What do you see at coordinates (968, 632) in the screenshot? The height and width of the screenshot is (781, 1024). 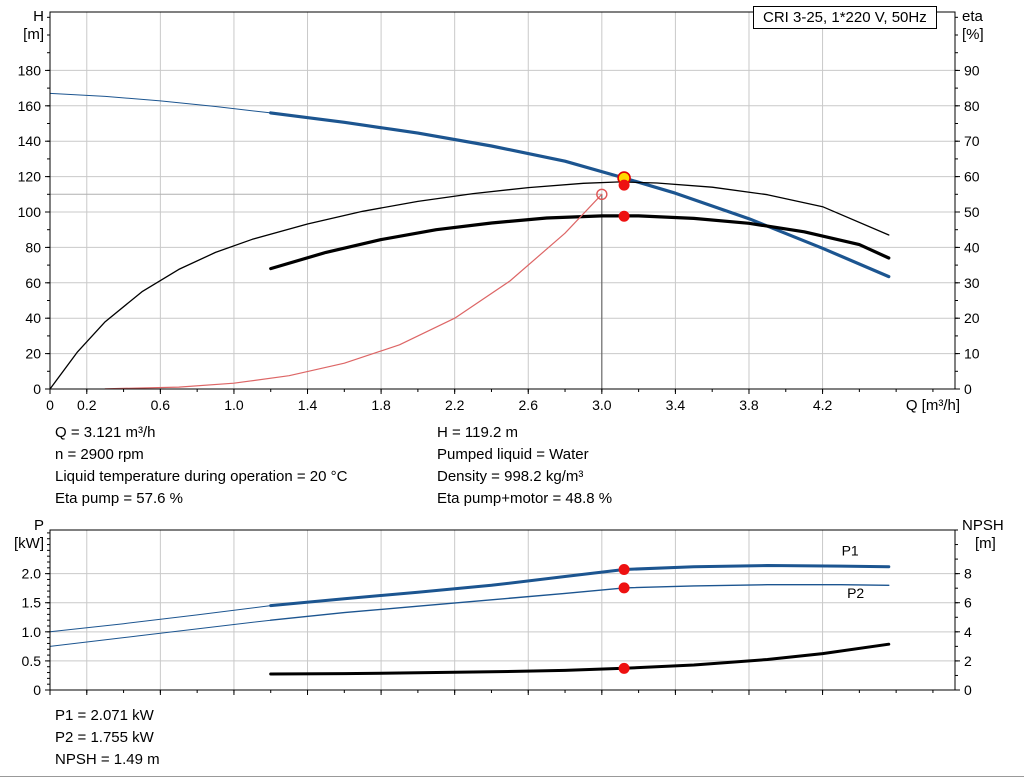 I see `svg-text: 4` at bounding box center [968, 632].